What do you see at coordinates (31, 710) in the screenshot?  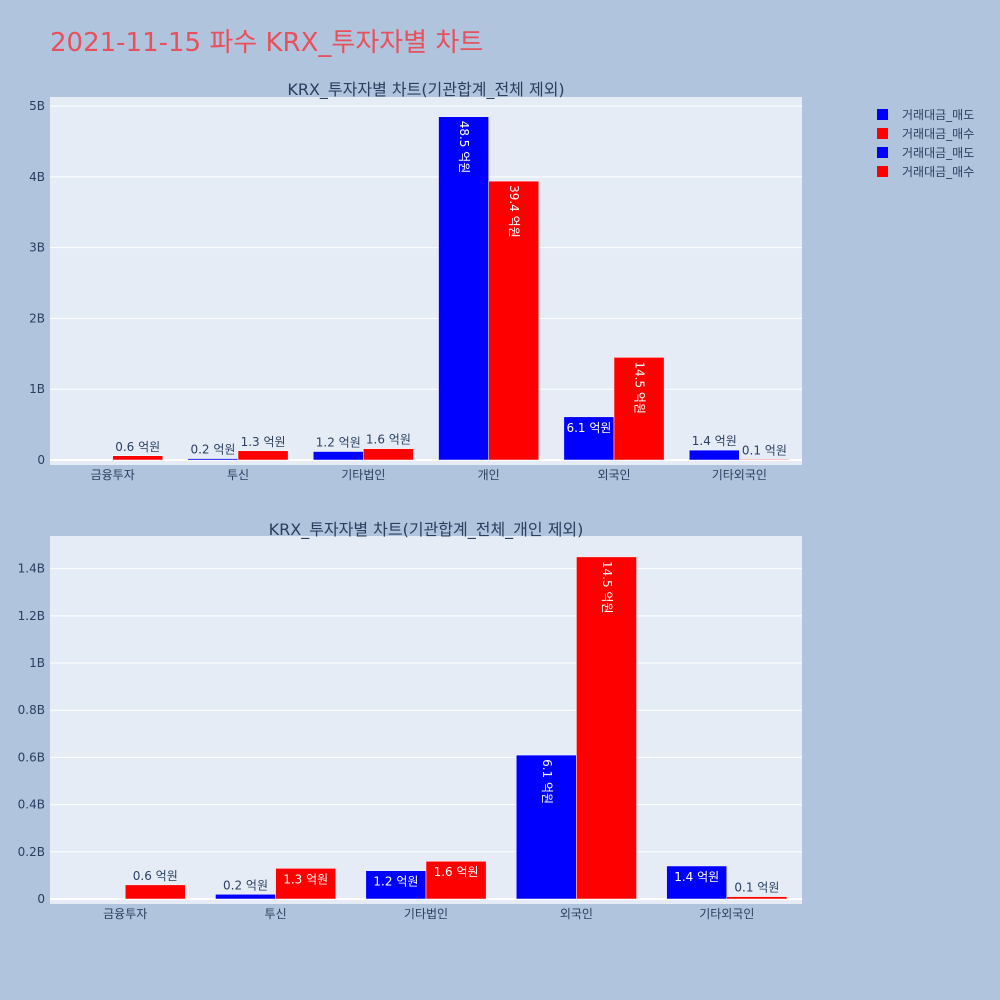 I see `y-tick-label: 0.8B` at bounding box center [31, 710].